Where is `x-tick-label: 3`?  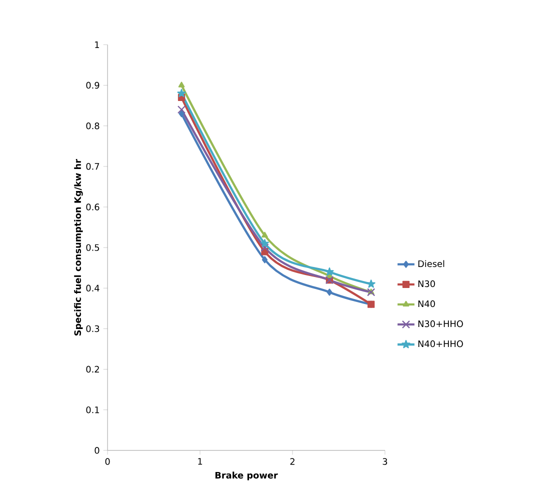
x-tick-label: 3 is located at coordinates (385, 461).